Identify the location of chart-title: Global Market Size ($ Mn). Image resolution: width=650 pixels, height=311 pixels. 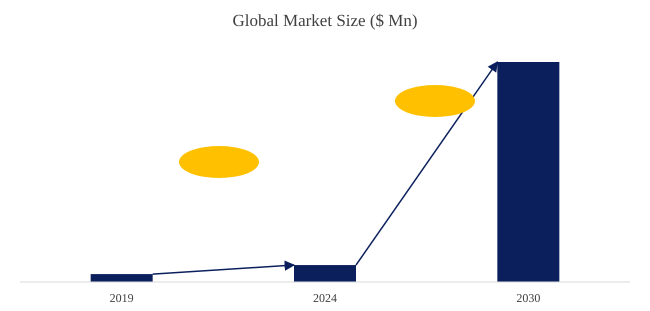
(325, 20).